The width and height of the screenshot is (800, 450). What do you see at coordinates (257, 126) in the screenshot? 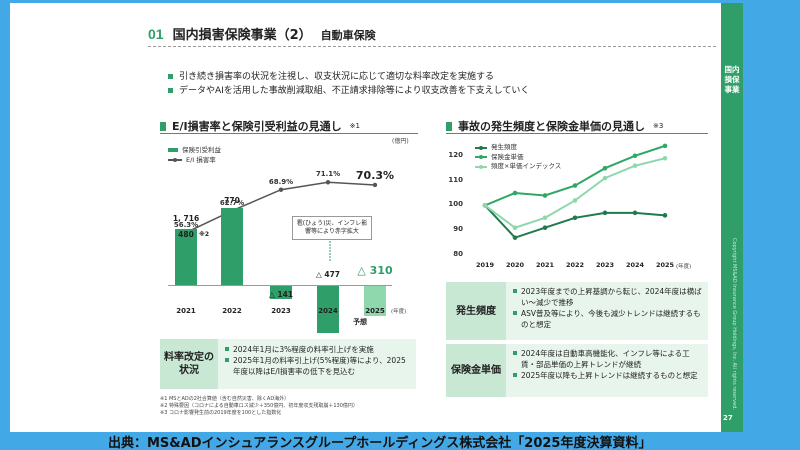
I see `left-section-title-text: E/I損害率と保険引受利益の見通し` at bounding box center [257, 126].